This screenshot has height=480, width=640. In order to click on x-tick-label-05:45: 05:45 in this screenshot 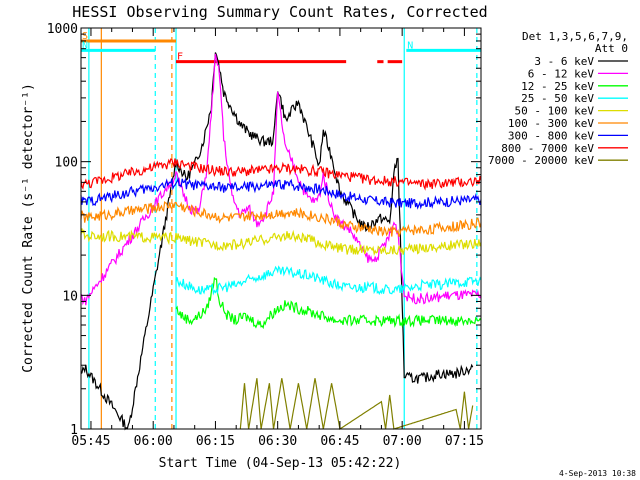, I will do `click(90, 441)`.